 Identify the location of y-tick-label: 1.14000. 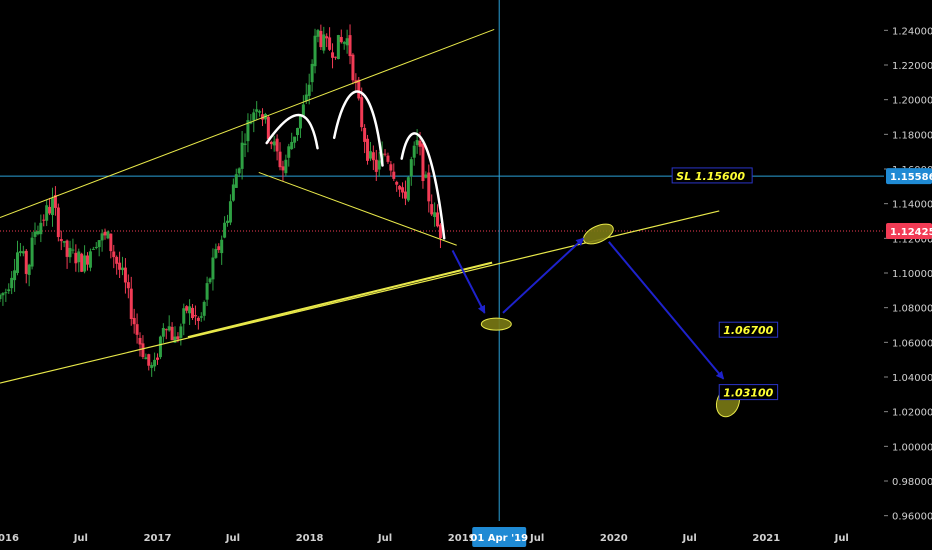
(912, 205).